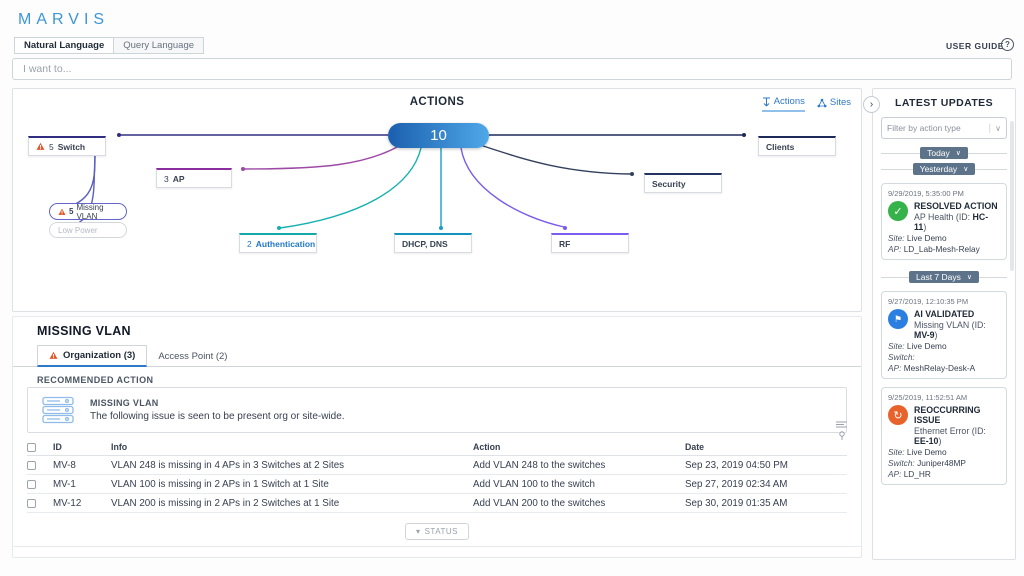 Image resolution: width=1024 pixels, height=576 pixels. Describe the element at coordinates (441, 228) in the screenshot. I see `edge-dhcp-dns-dot` at that location.